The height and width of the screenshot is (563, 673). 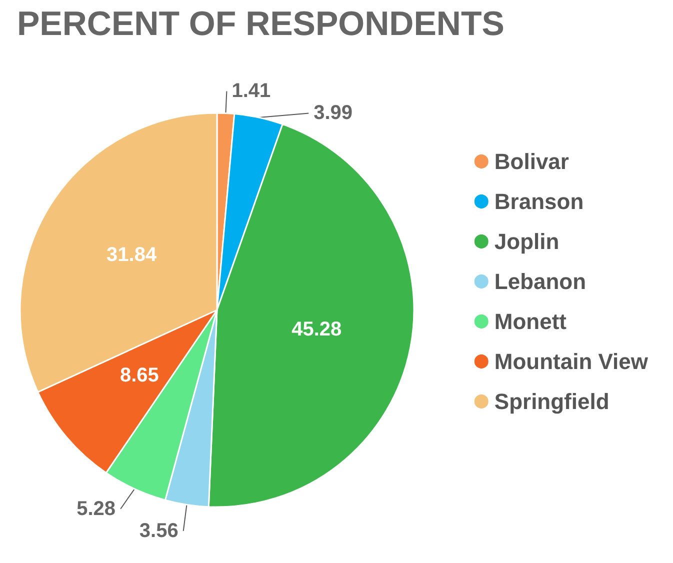 What do you see at coordinates (96, 509) in the screenshot?
I see `data-label: 5.28` at bounding box center [96, 509].